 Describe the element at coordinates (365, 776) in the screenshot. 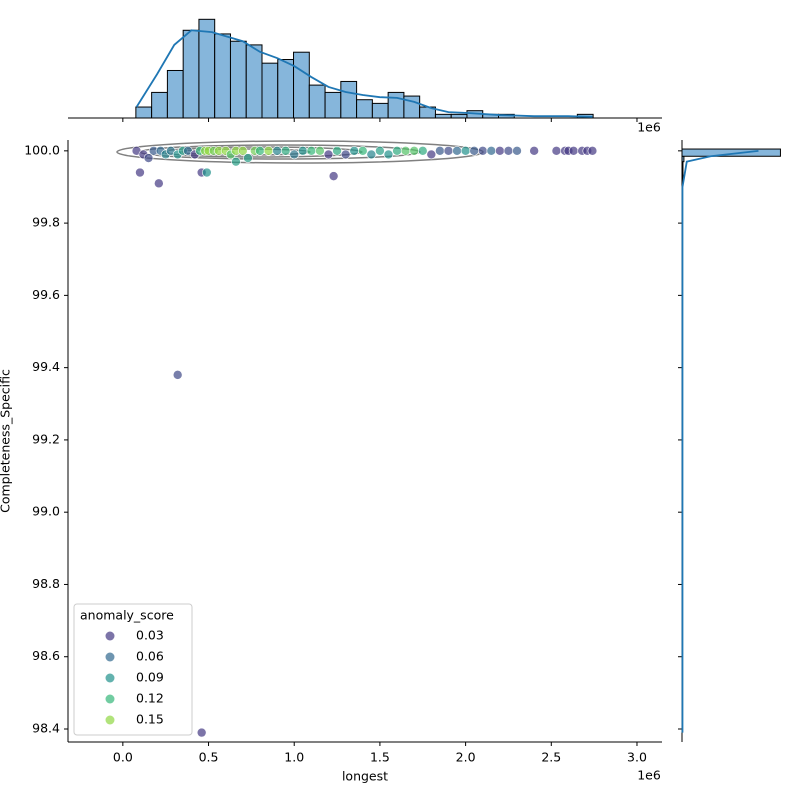

I see `x-axis-label: longest` at that location.